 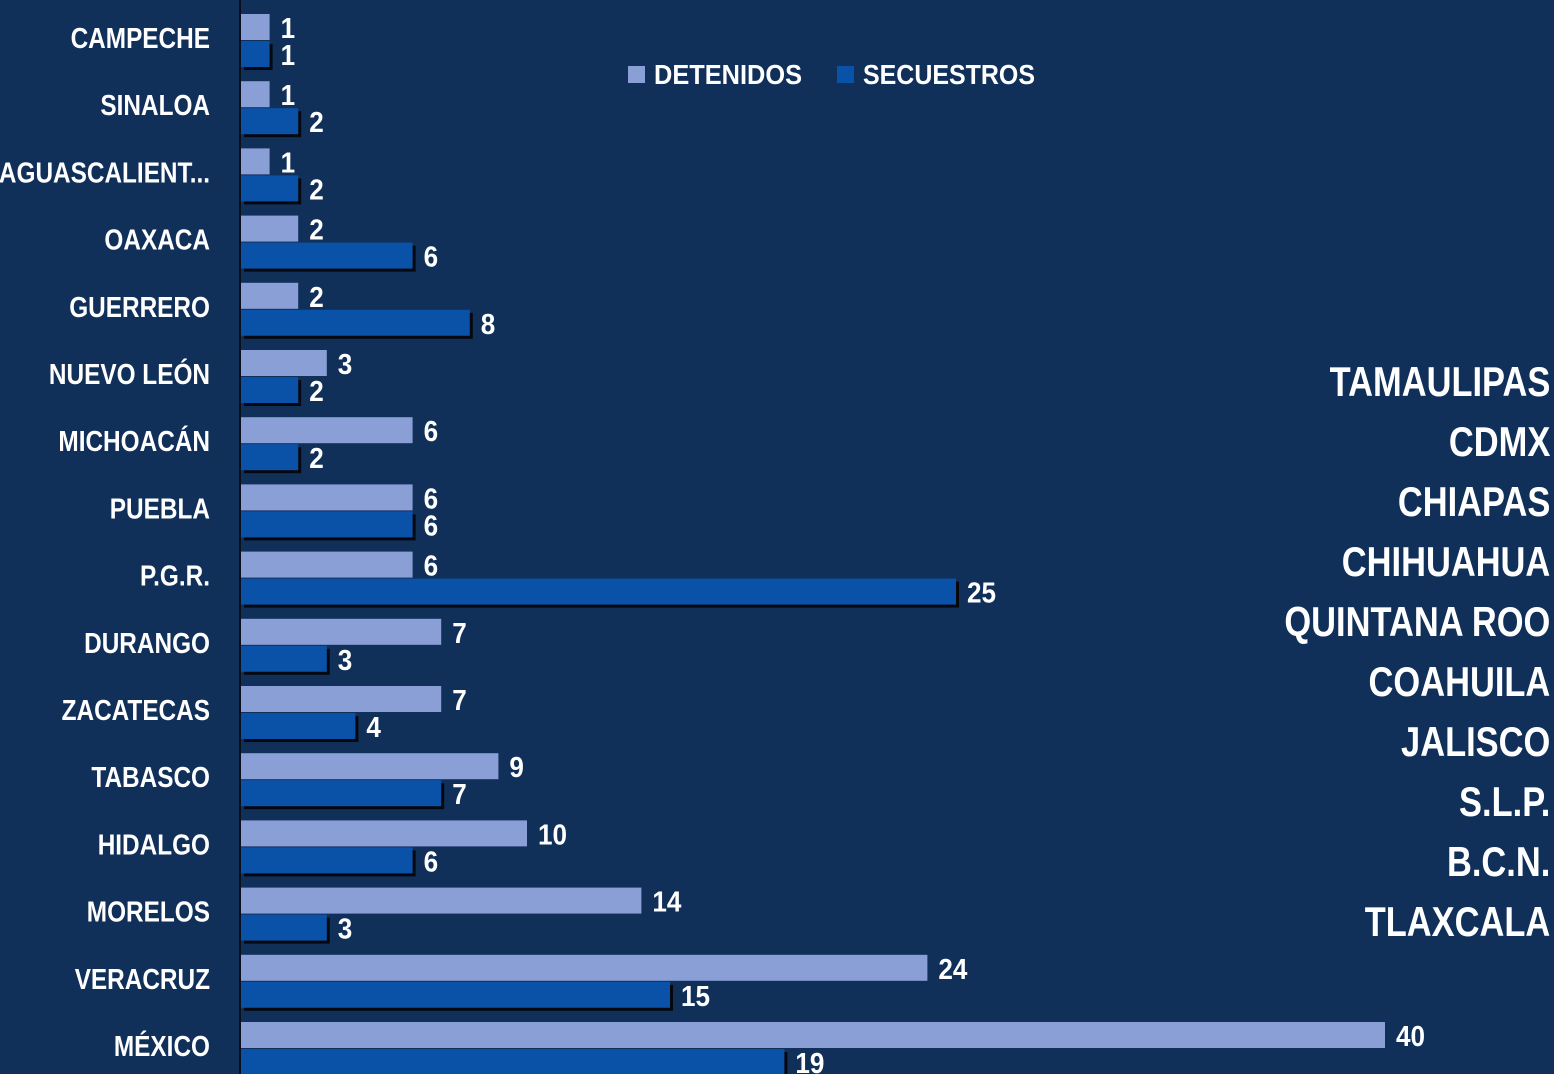 I want to click on category-label: GUERRERO, so click(x=139, y=308).